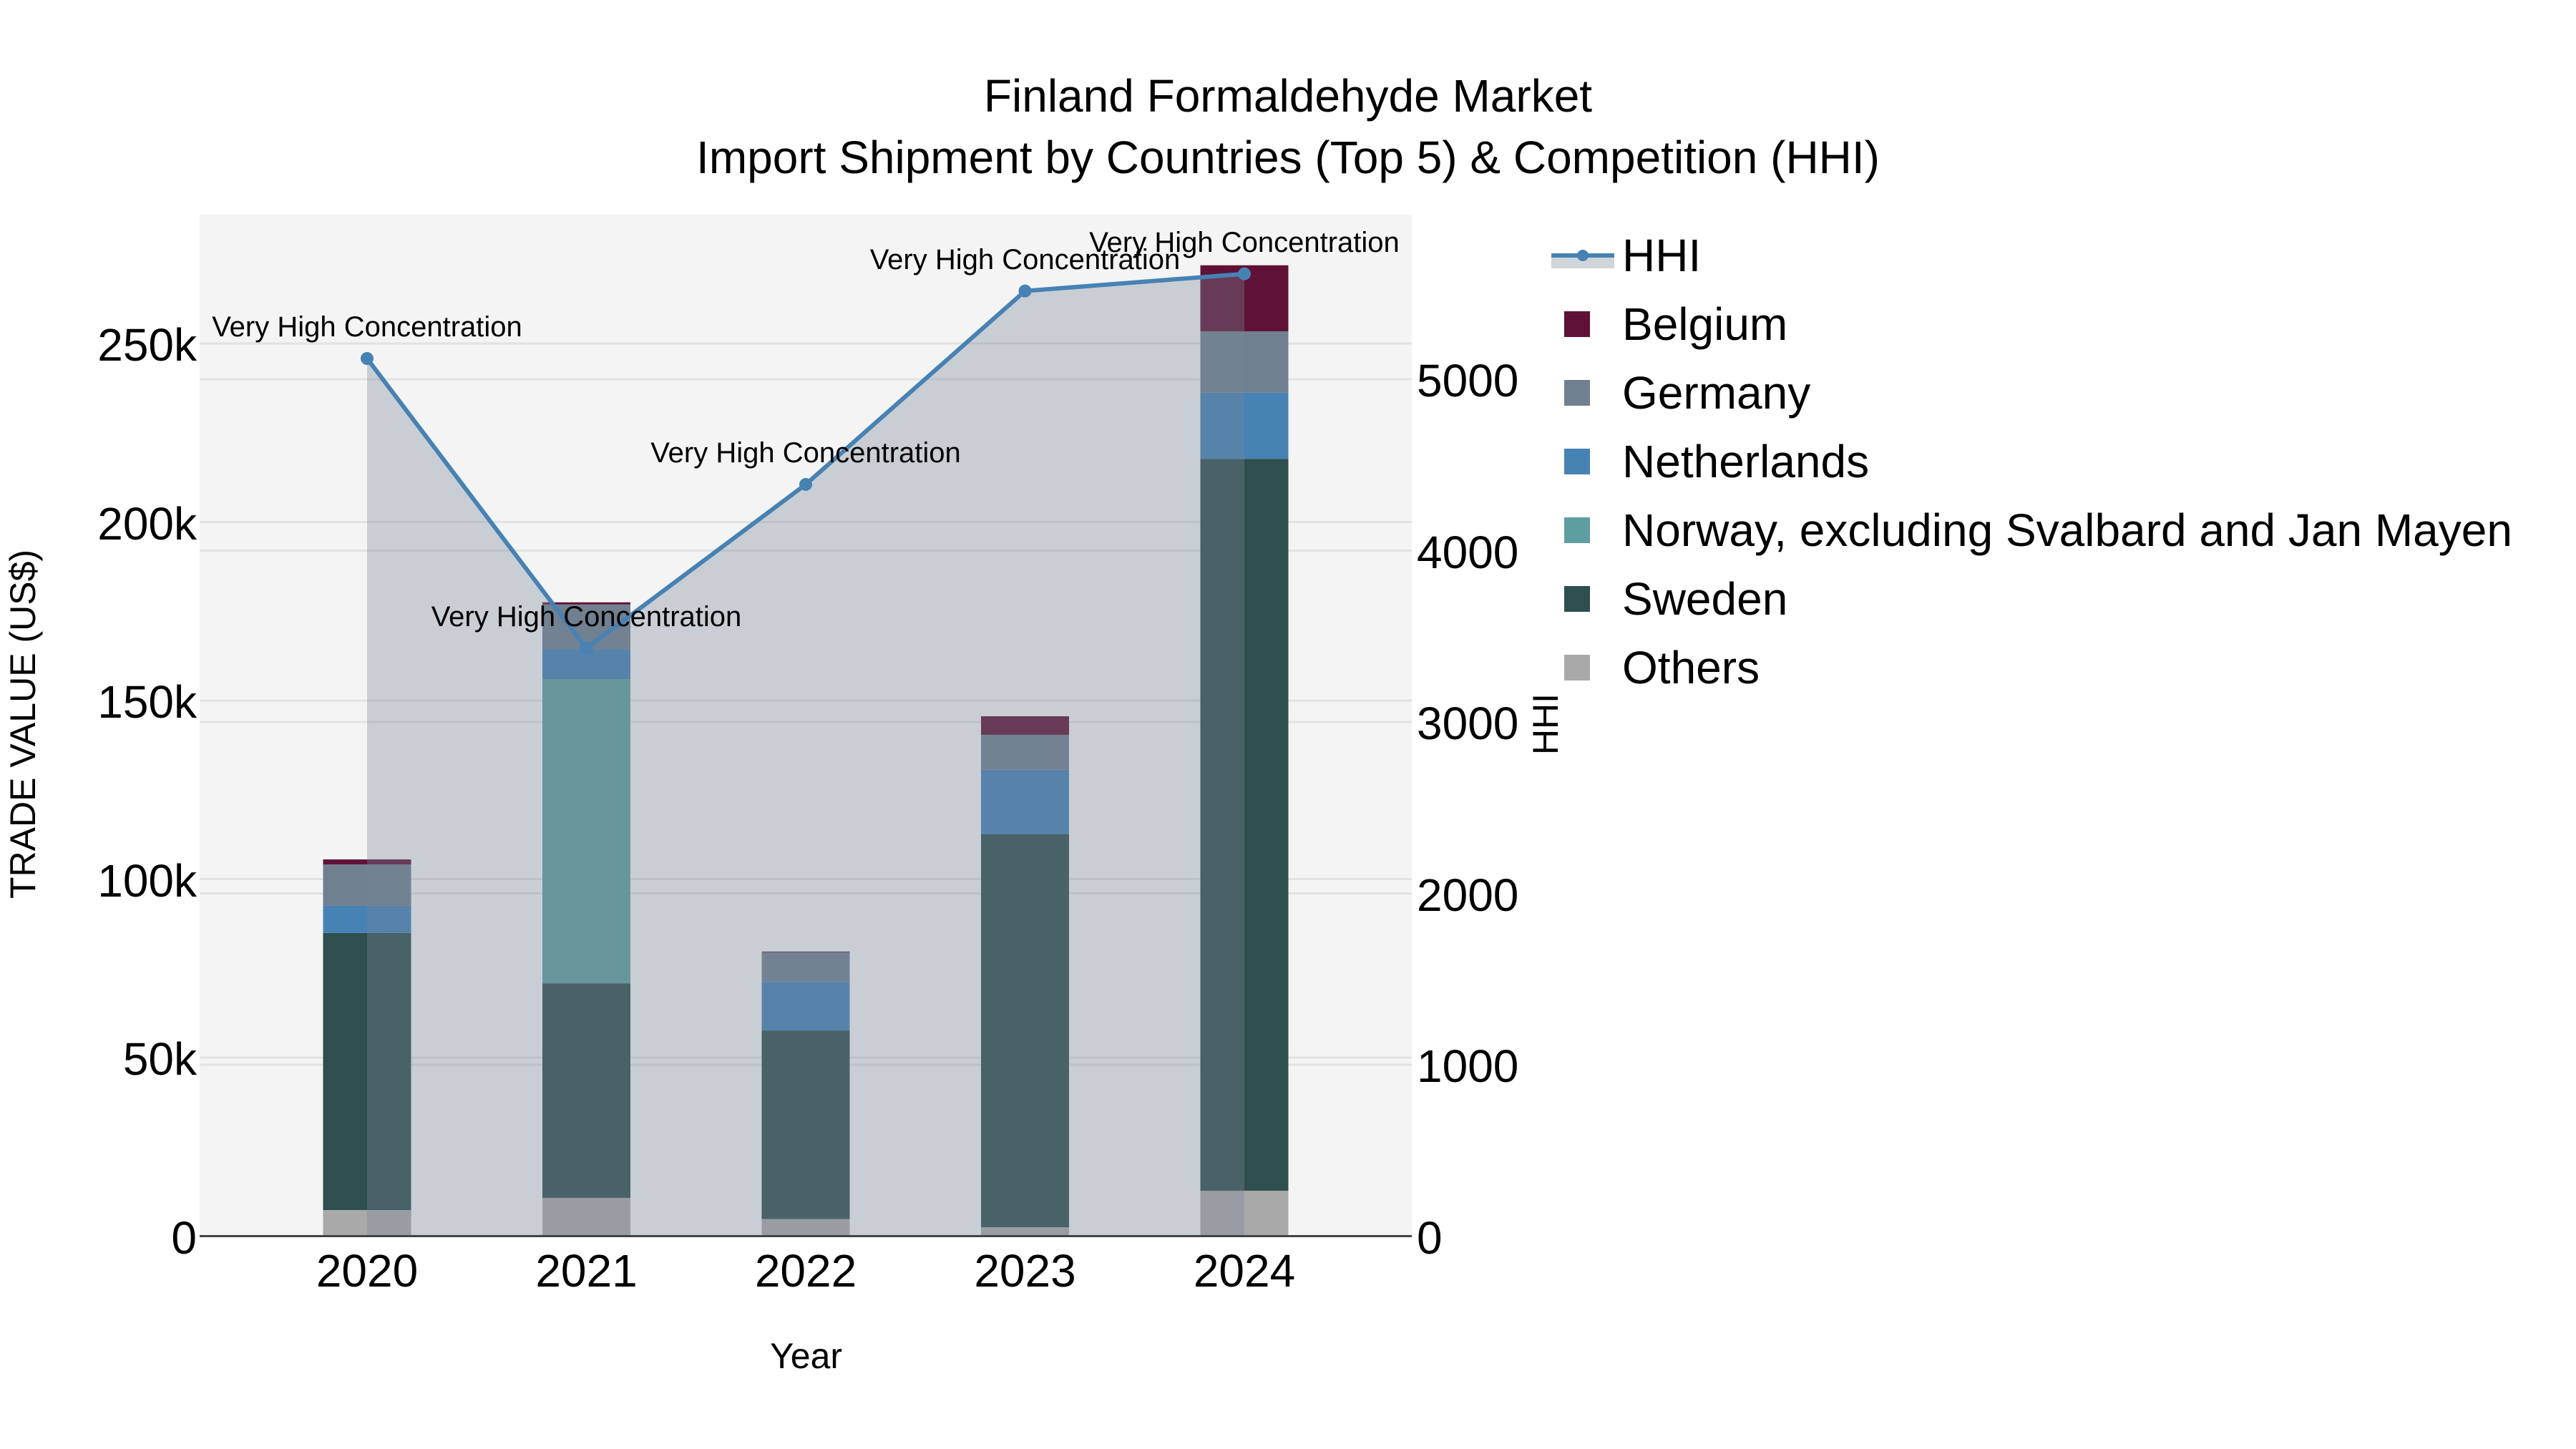 This screenshot has width=2576, height=1449. What do you see at coordinates (1430, 1237) in the screenshot?
I see `y2-tick-label: 0` at bounding box center [1430, 1237].